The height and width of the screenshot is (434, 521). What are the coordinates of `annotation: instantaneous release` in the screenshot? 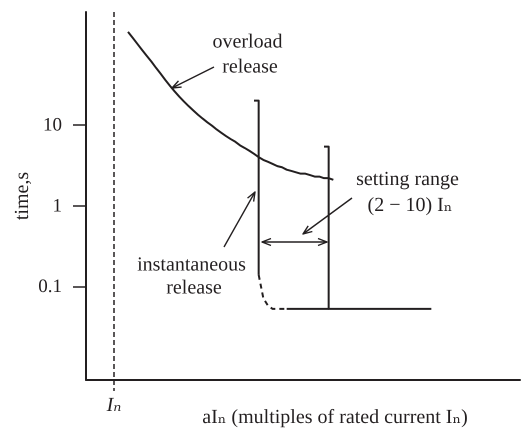 It's located at (194, 276).